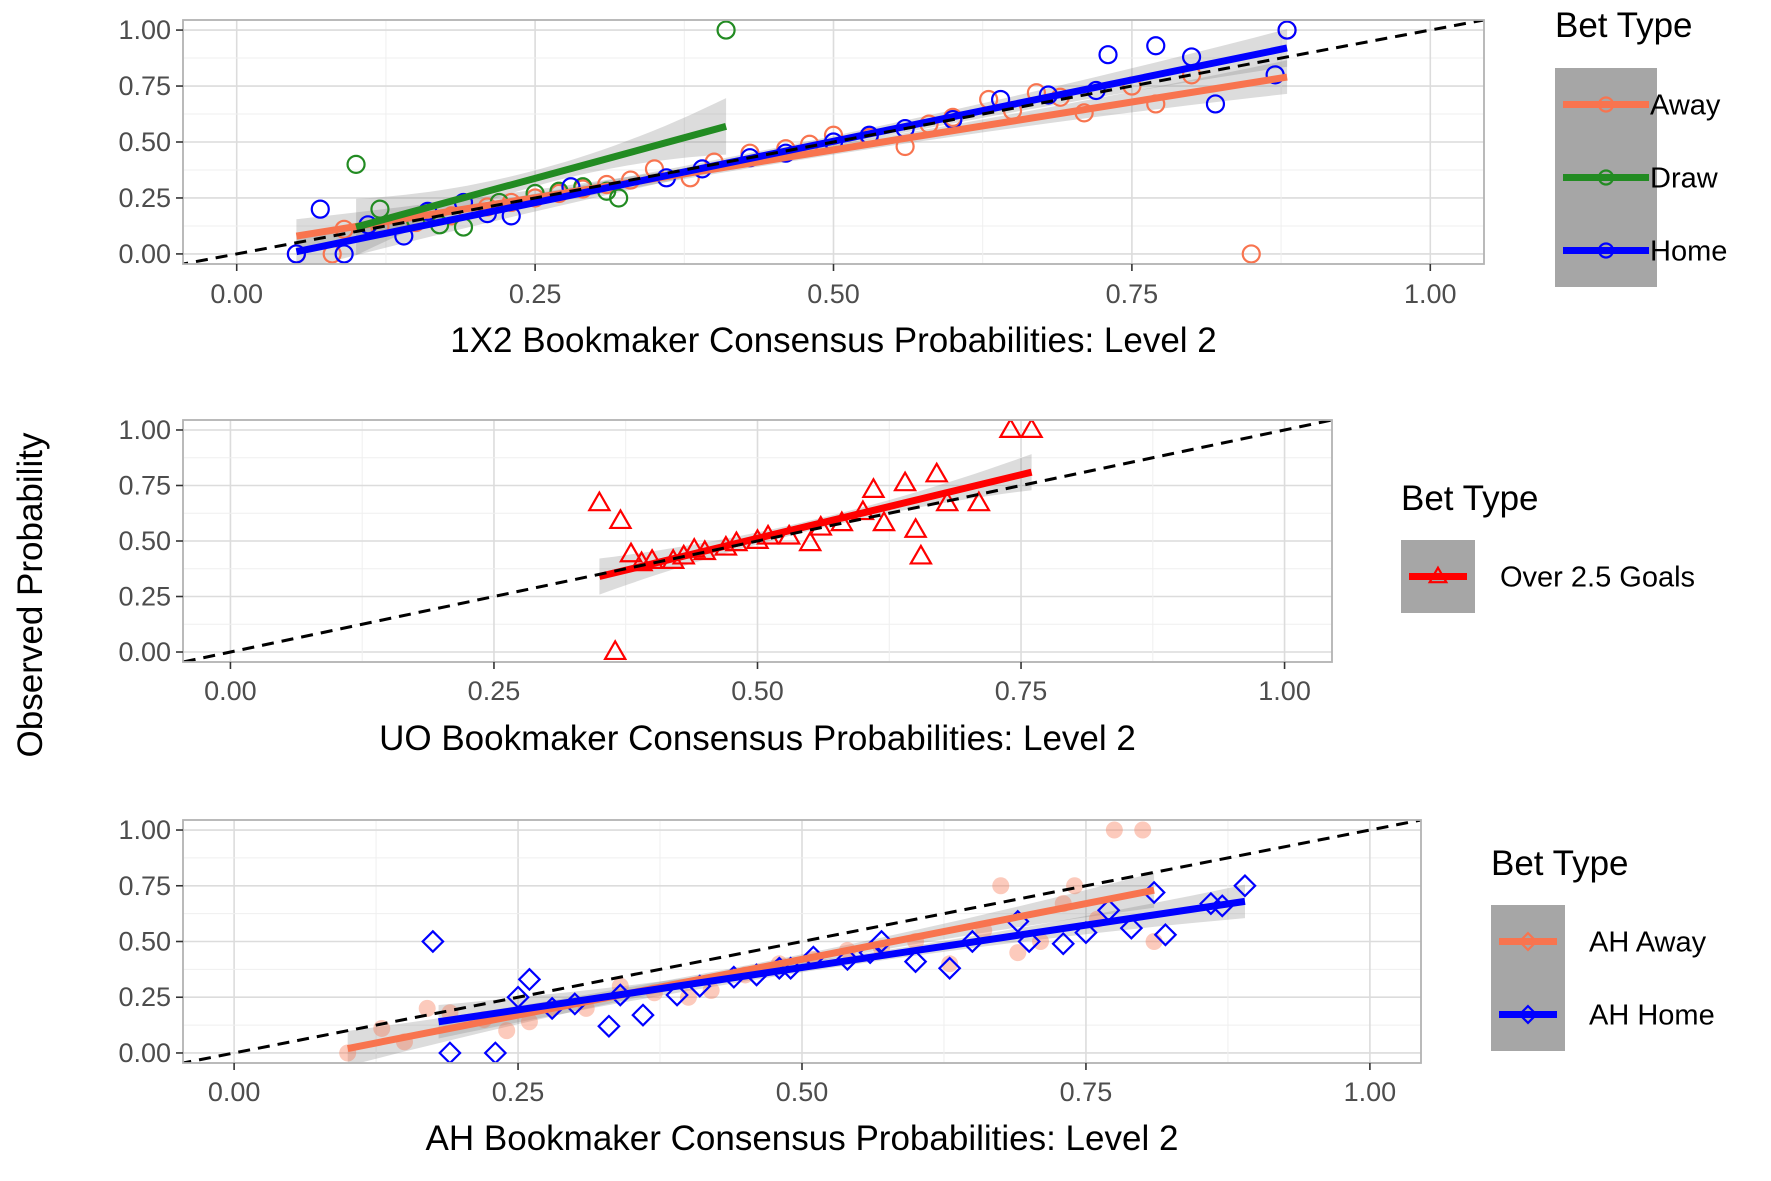 This screenshot has height=1181, width=1771. What do you see at coordinates (1648, 943) in the screenshot?
I see `legend-label: AH Away` at bounding box center [1648, 943].